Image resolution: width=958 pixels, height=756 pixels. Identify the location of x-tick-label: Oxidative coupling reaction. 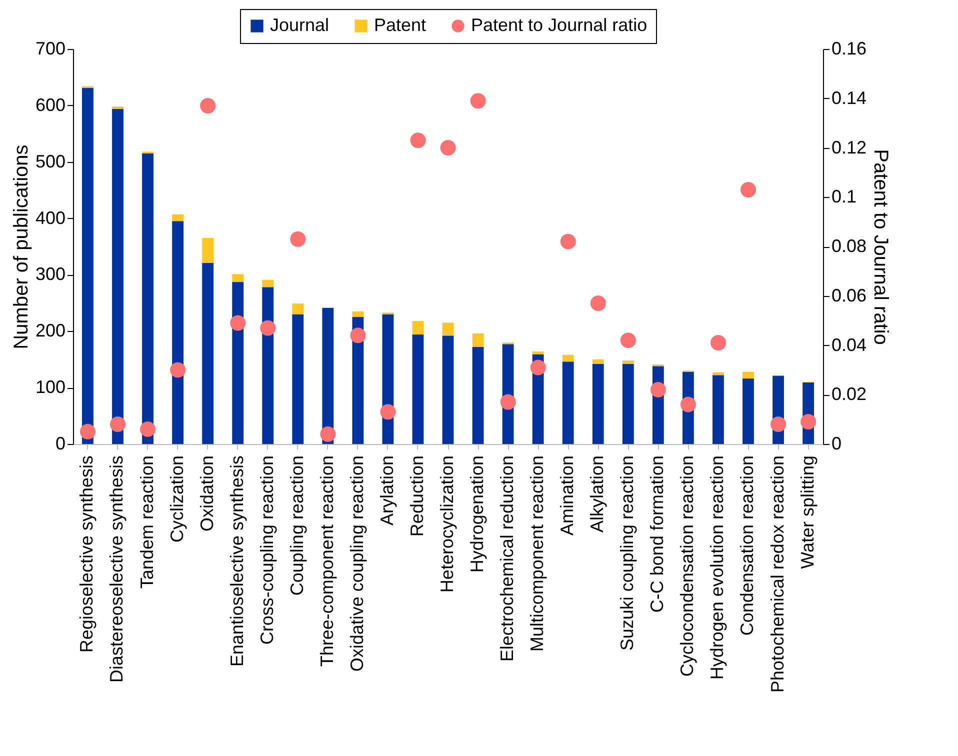
(356, 564).